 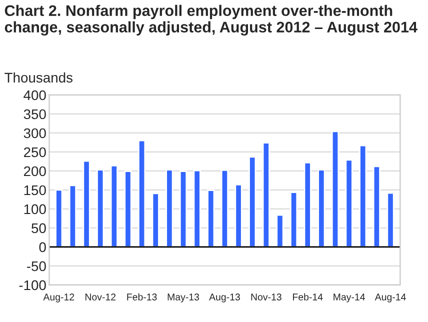 What do you see at coordinates (35, 152) in the screenshot?
I see `y-tick-label: 250` at bounding box center [35, 152].